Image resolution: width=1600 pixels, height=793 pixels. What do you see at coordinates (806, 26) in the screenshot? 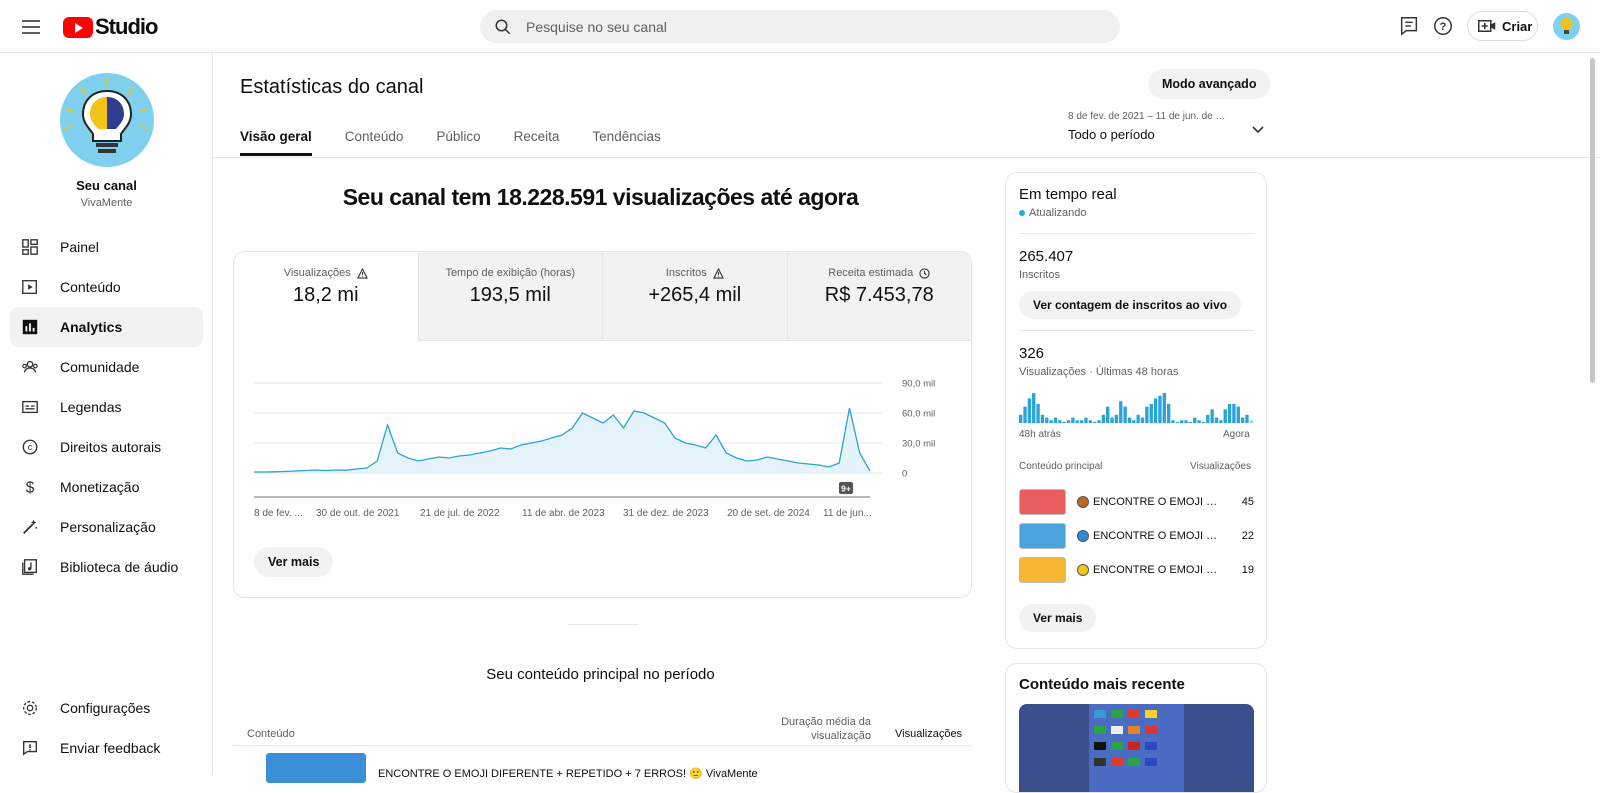
I see `search-input` at bounding box center [806, 26].